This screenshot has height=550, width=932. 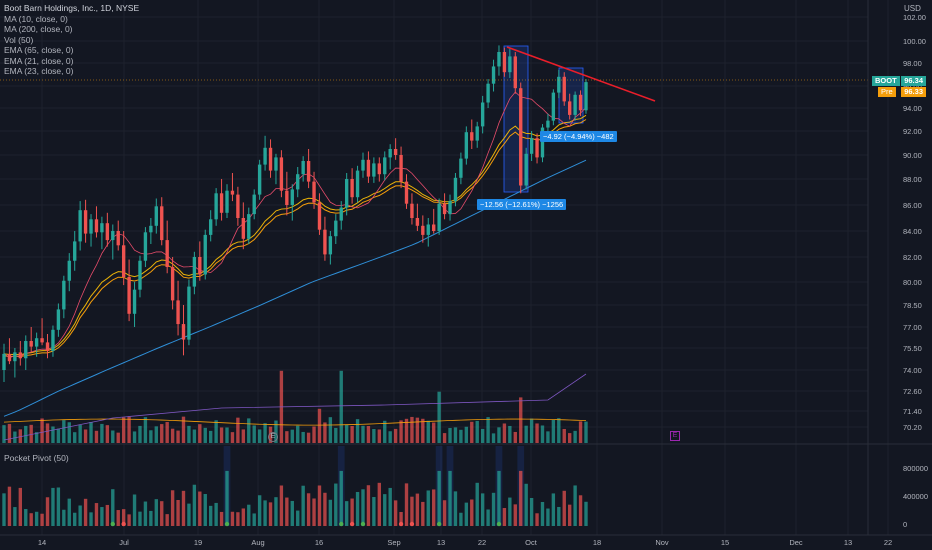 What do you see at coordinates (124, 542) in the screenshot?
I see `time-tick-label: Jul` at bounding box center [124, 542].